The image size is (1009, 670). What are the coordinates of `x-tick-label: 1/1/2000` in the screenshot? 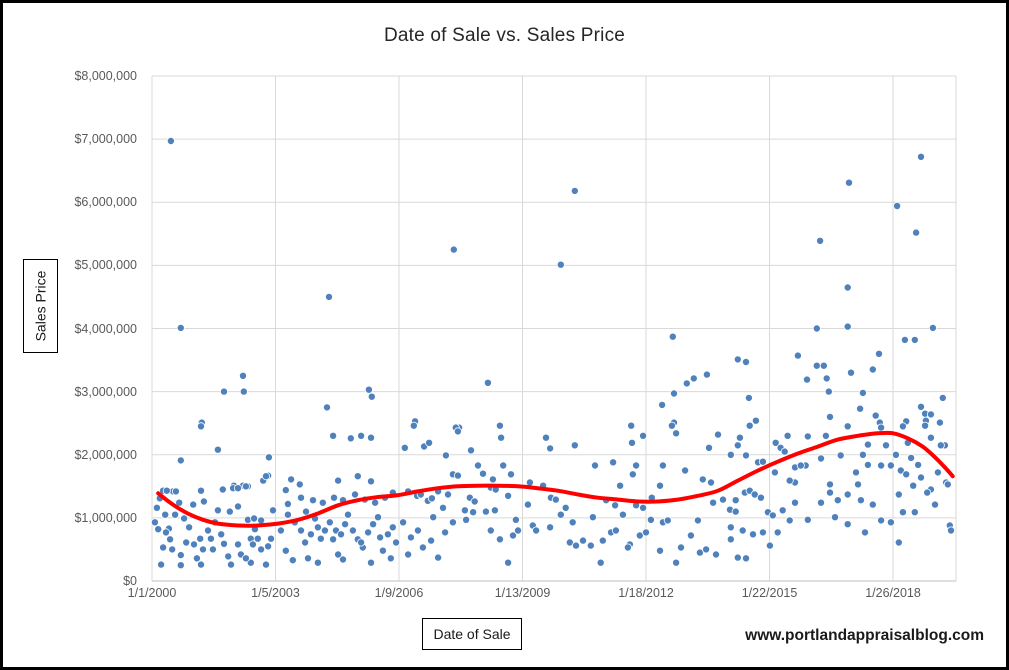 It's located at (152, 593).